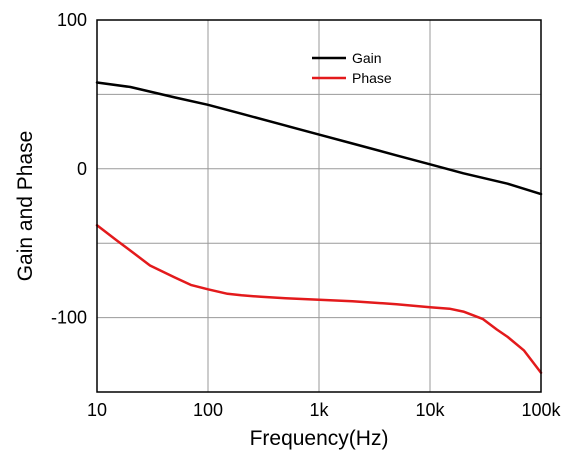 The width and height of the screenshot is (568, 455). Describe the element at coordinates (72, 20) in the screenshot. I see `y-tick-label: 100` at that location.